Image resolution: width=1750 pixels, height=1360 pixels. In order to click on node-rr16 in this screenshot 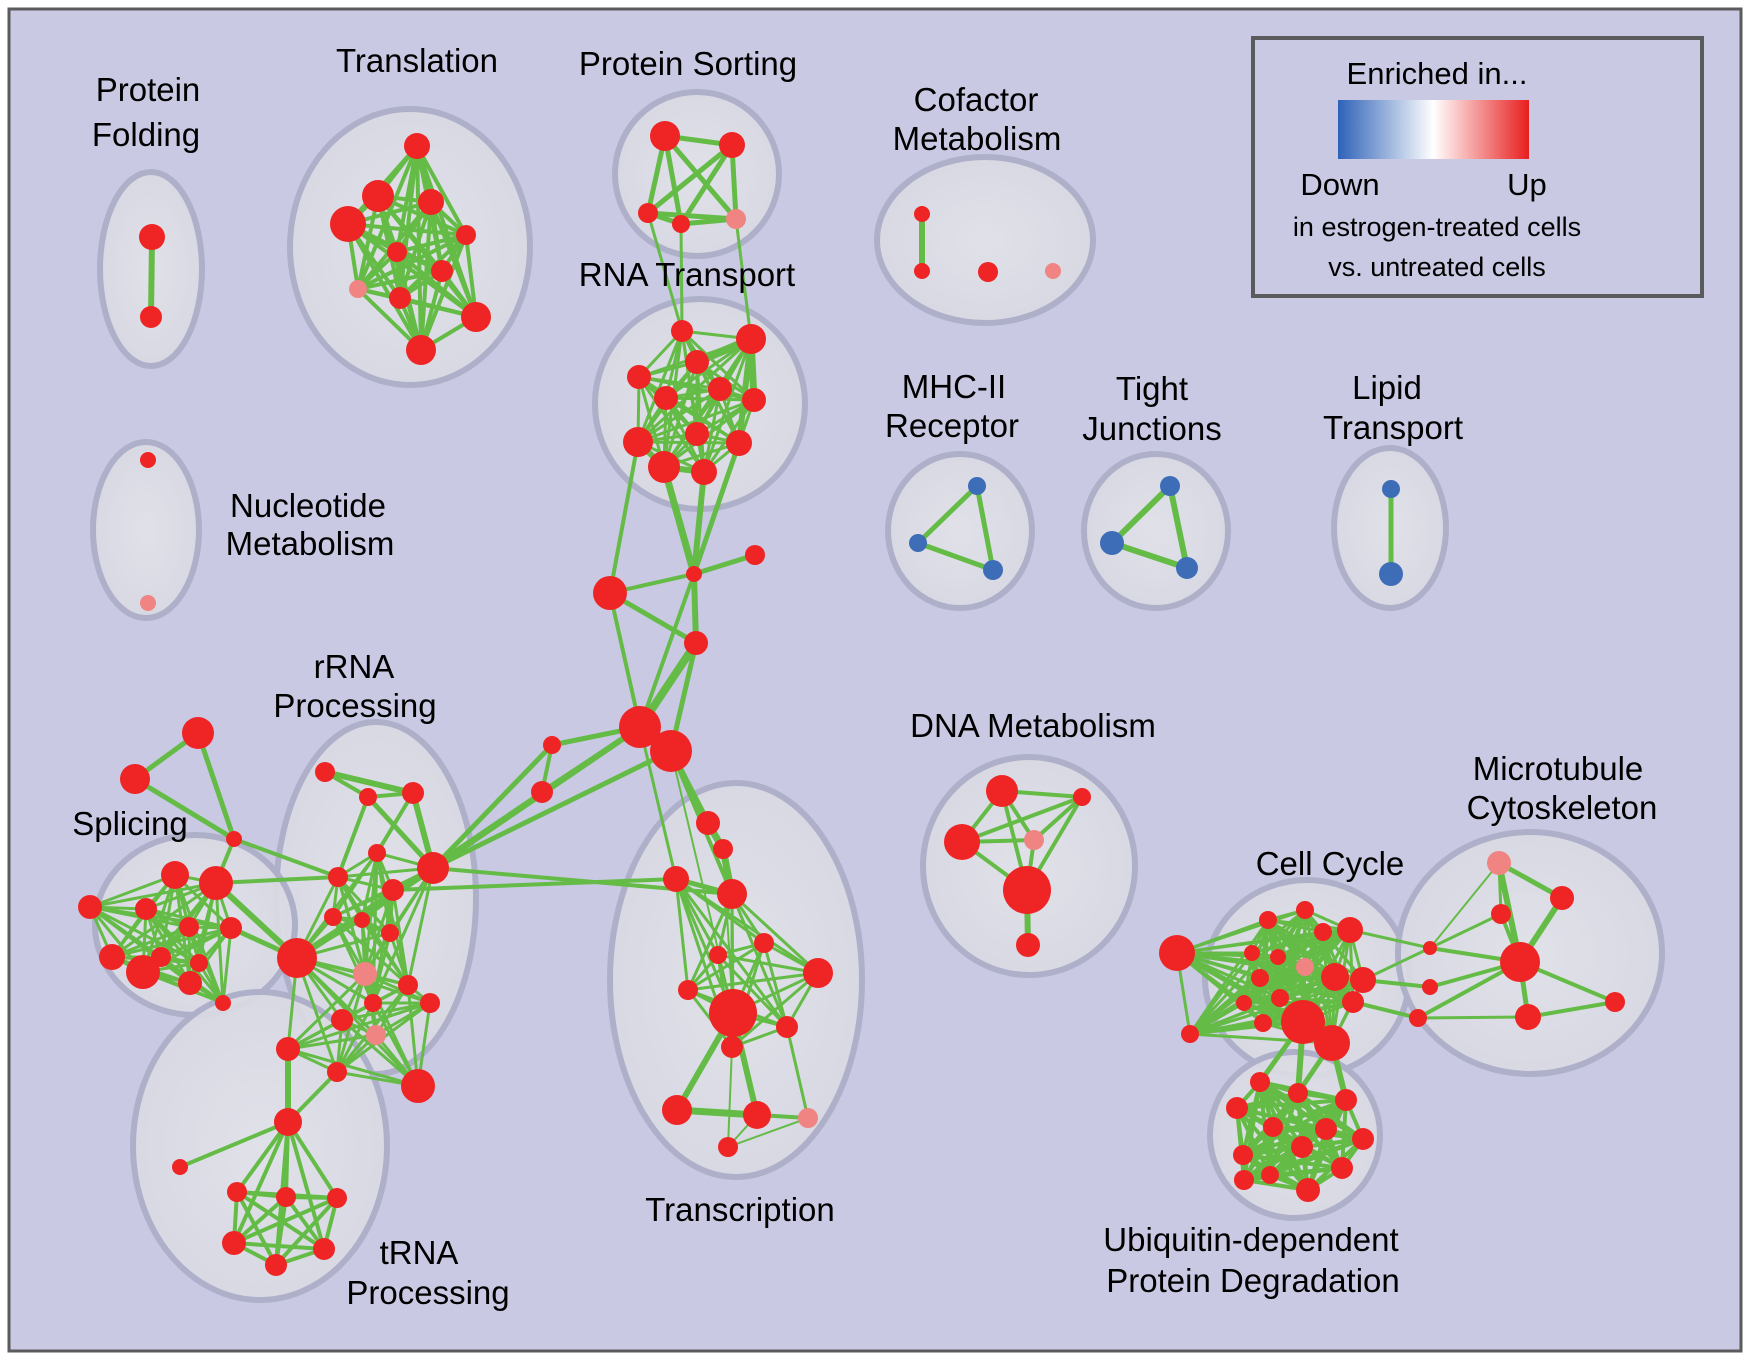, I will do `click(373, 1003)`.